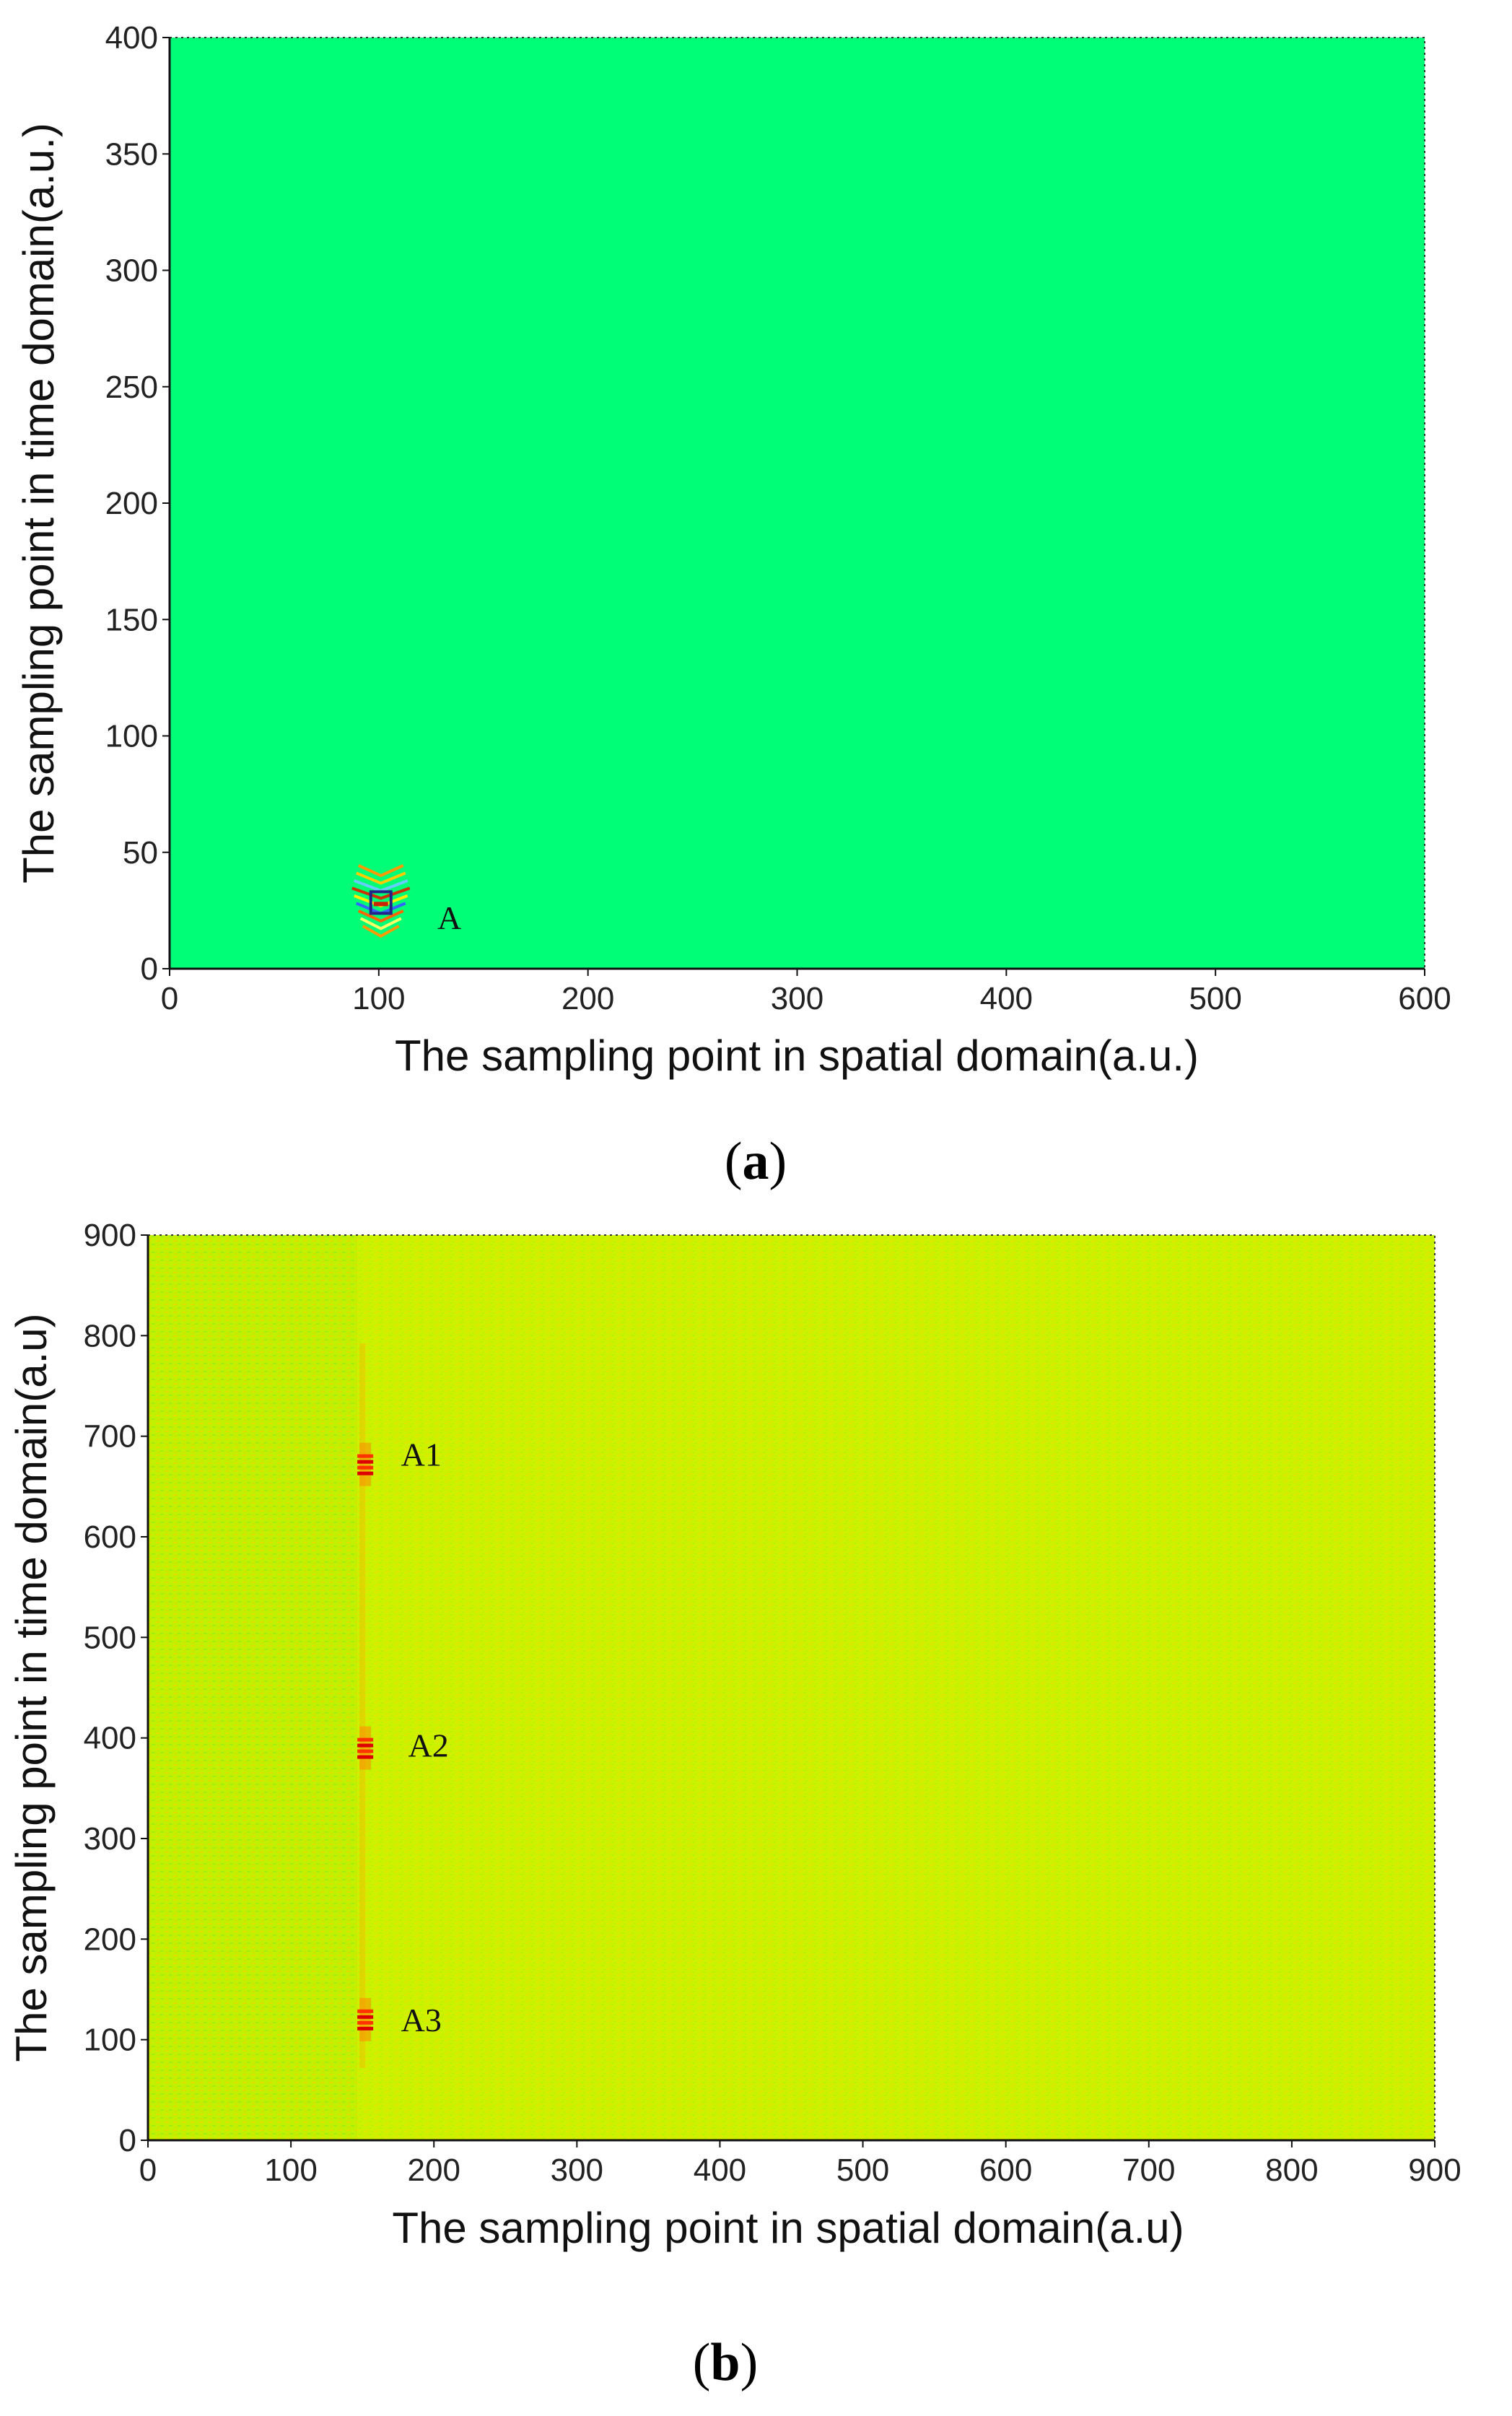 The image size is (1512, 2416). I want to click on y-axis-title-a: The sampling point in time domain(a.u.), so click(38, 503).